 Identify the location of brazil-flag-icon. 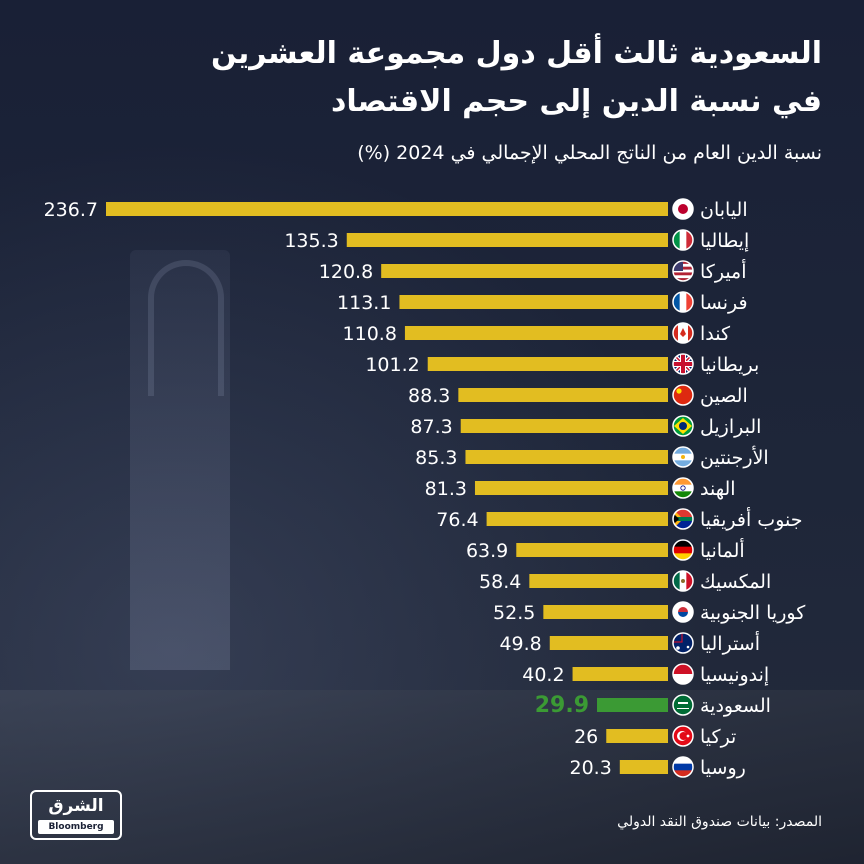
(683, 426).